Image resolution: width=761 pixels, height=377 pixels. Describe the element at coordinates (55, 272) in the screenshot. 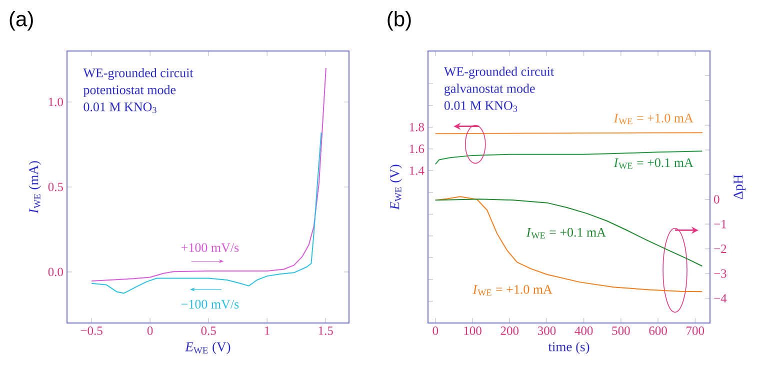

I see `y-tick-label: 0.0` at that location.